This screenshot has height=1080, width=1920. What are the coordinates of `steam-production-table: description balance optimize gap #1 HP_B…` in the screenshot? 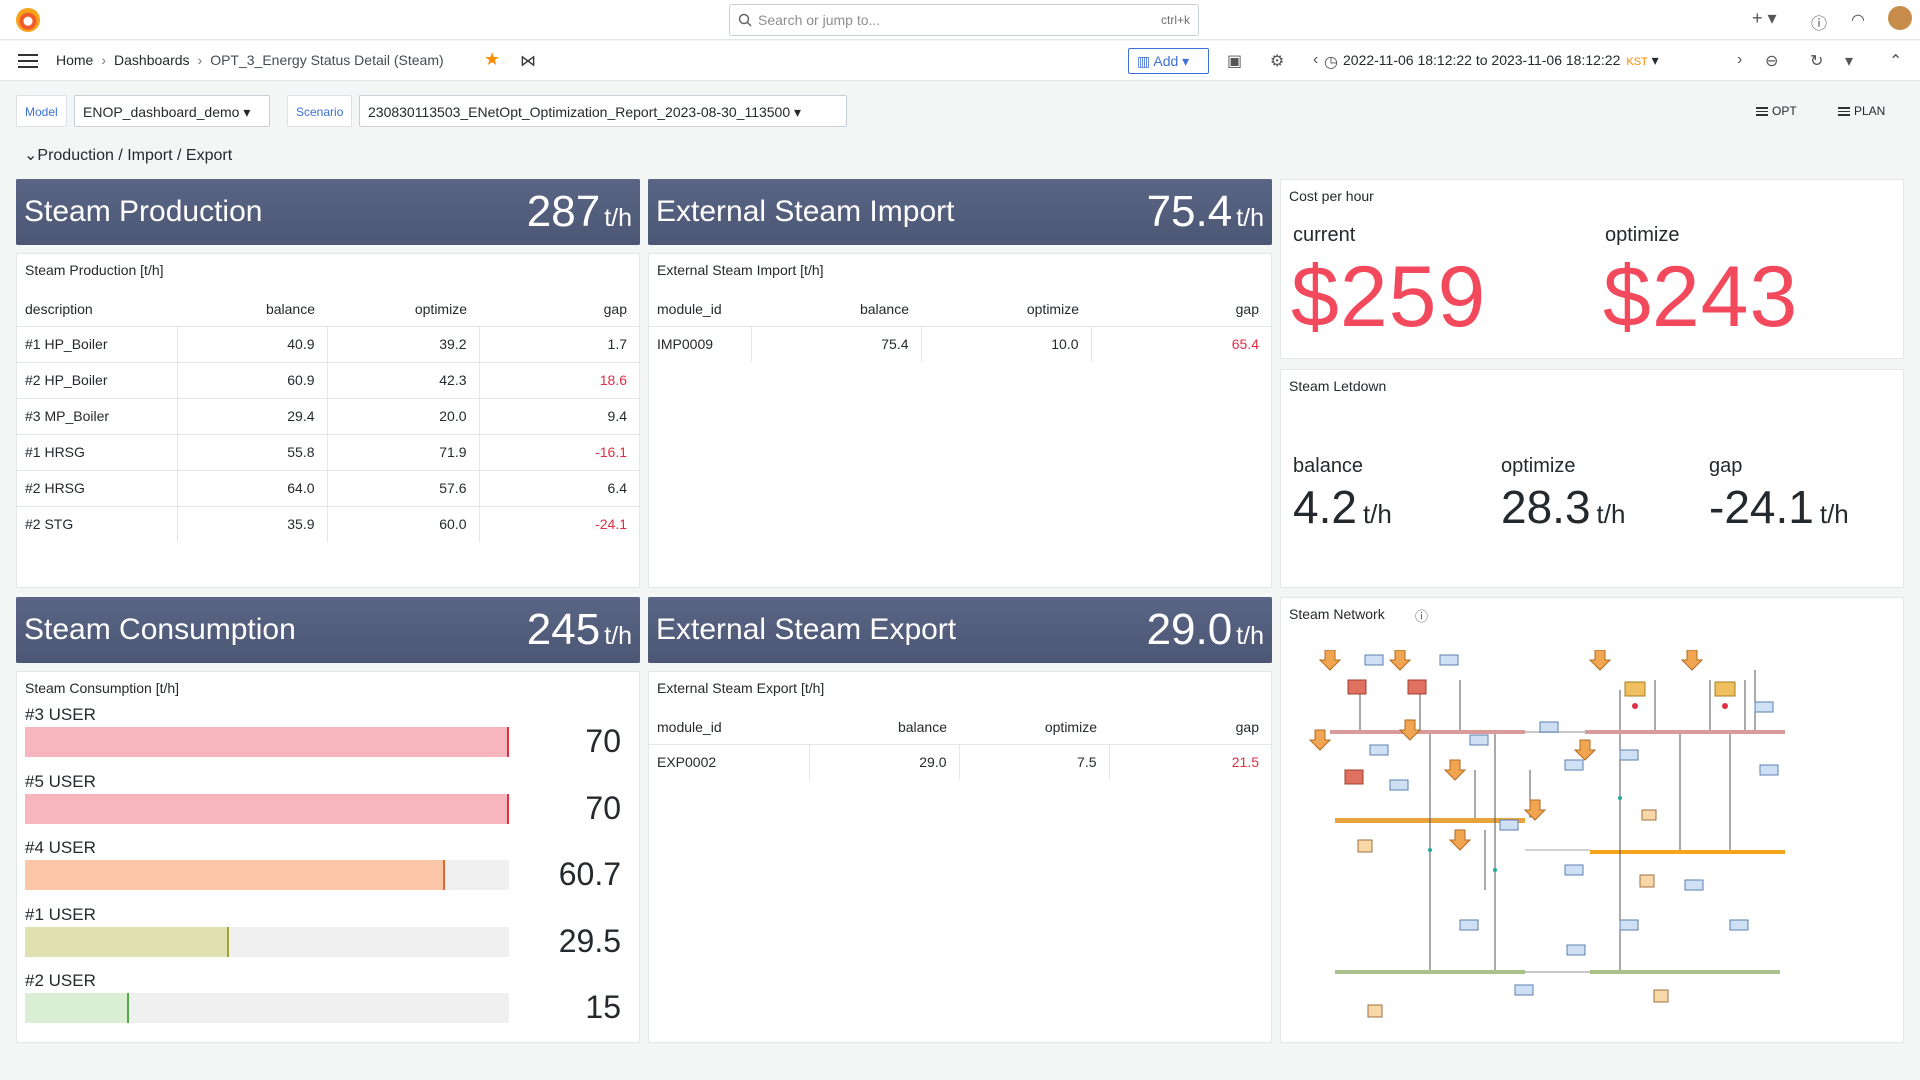 It's located at (328, 417).